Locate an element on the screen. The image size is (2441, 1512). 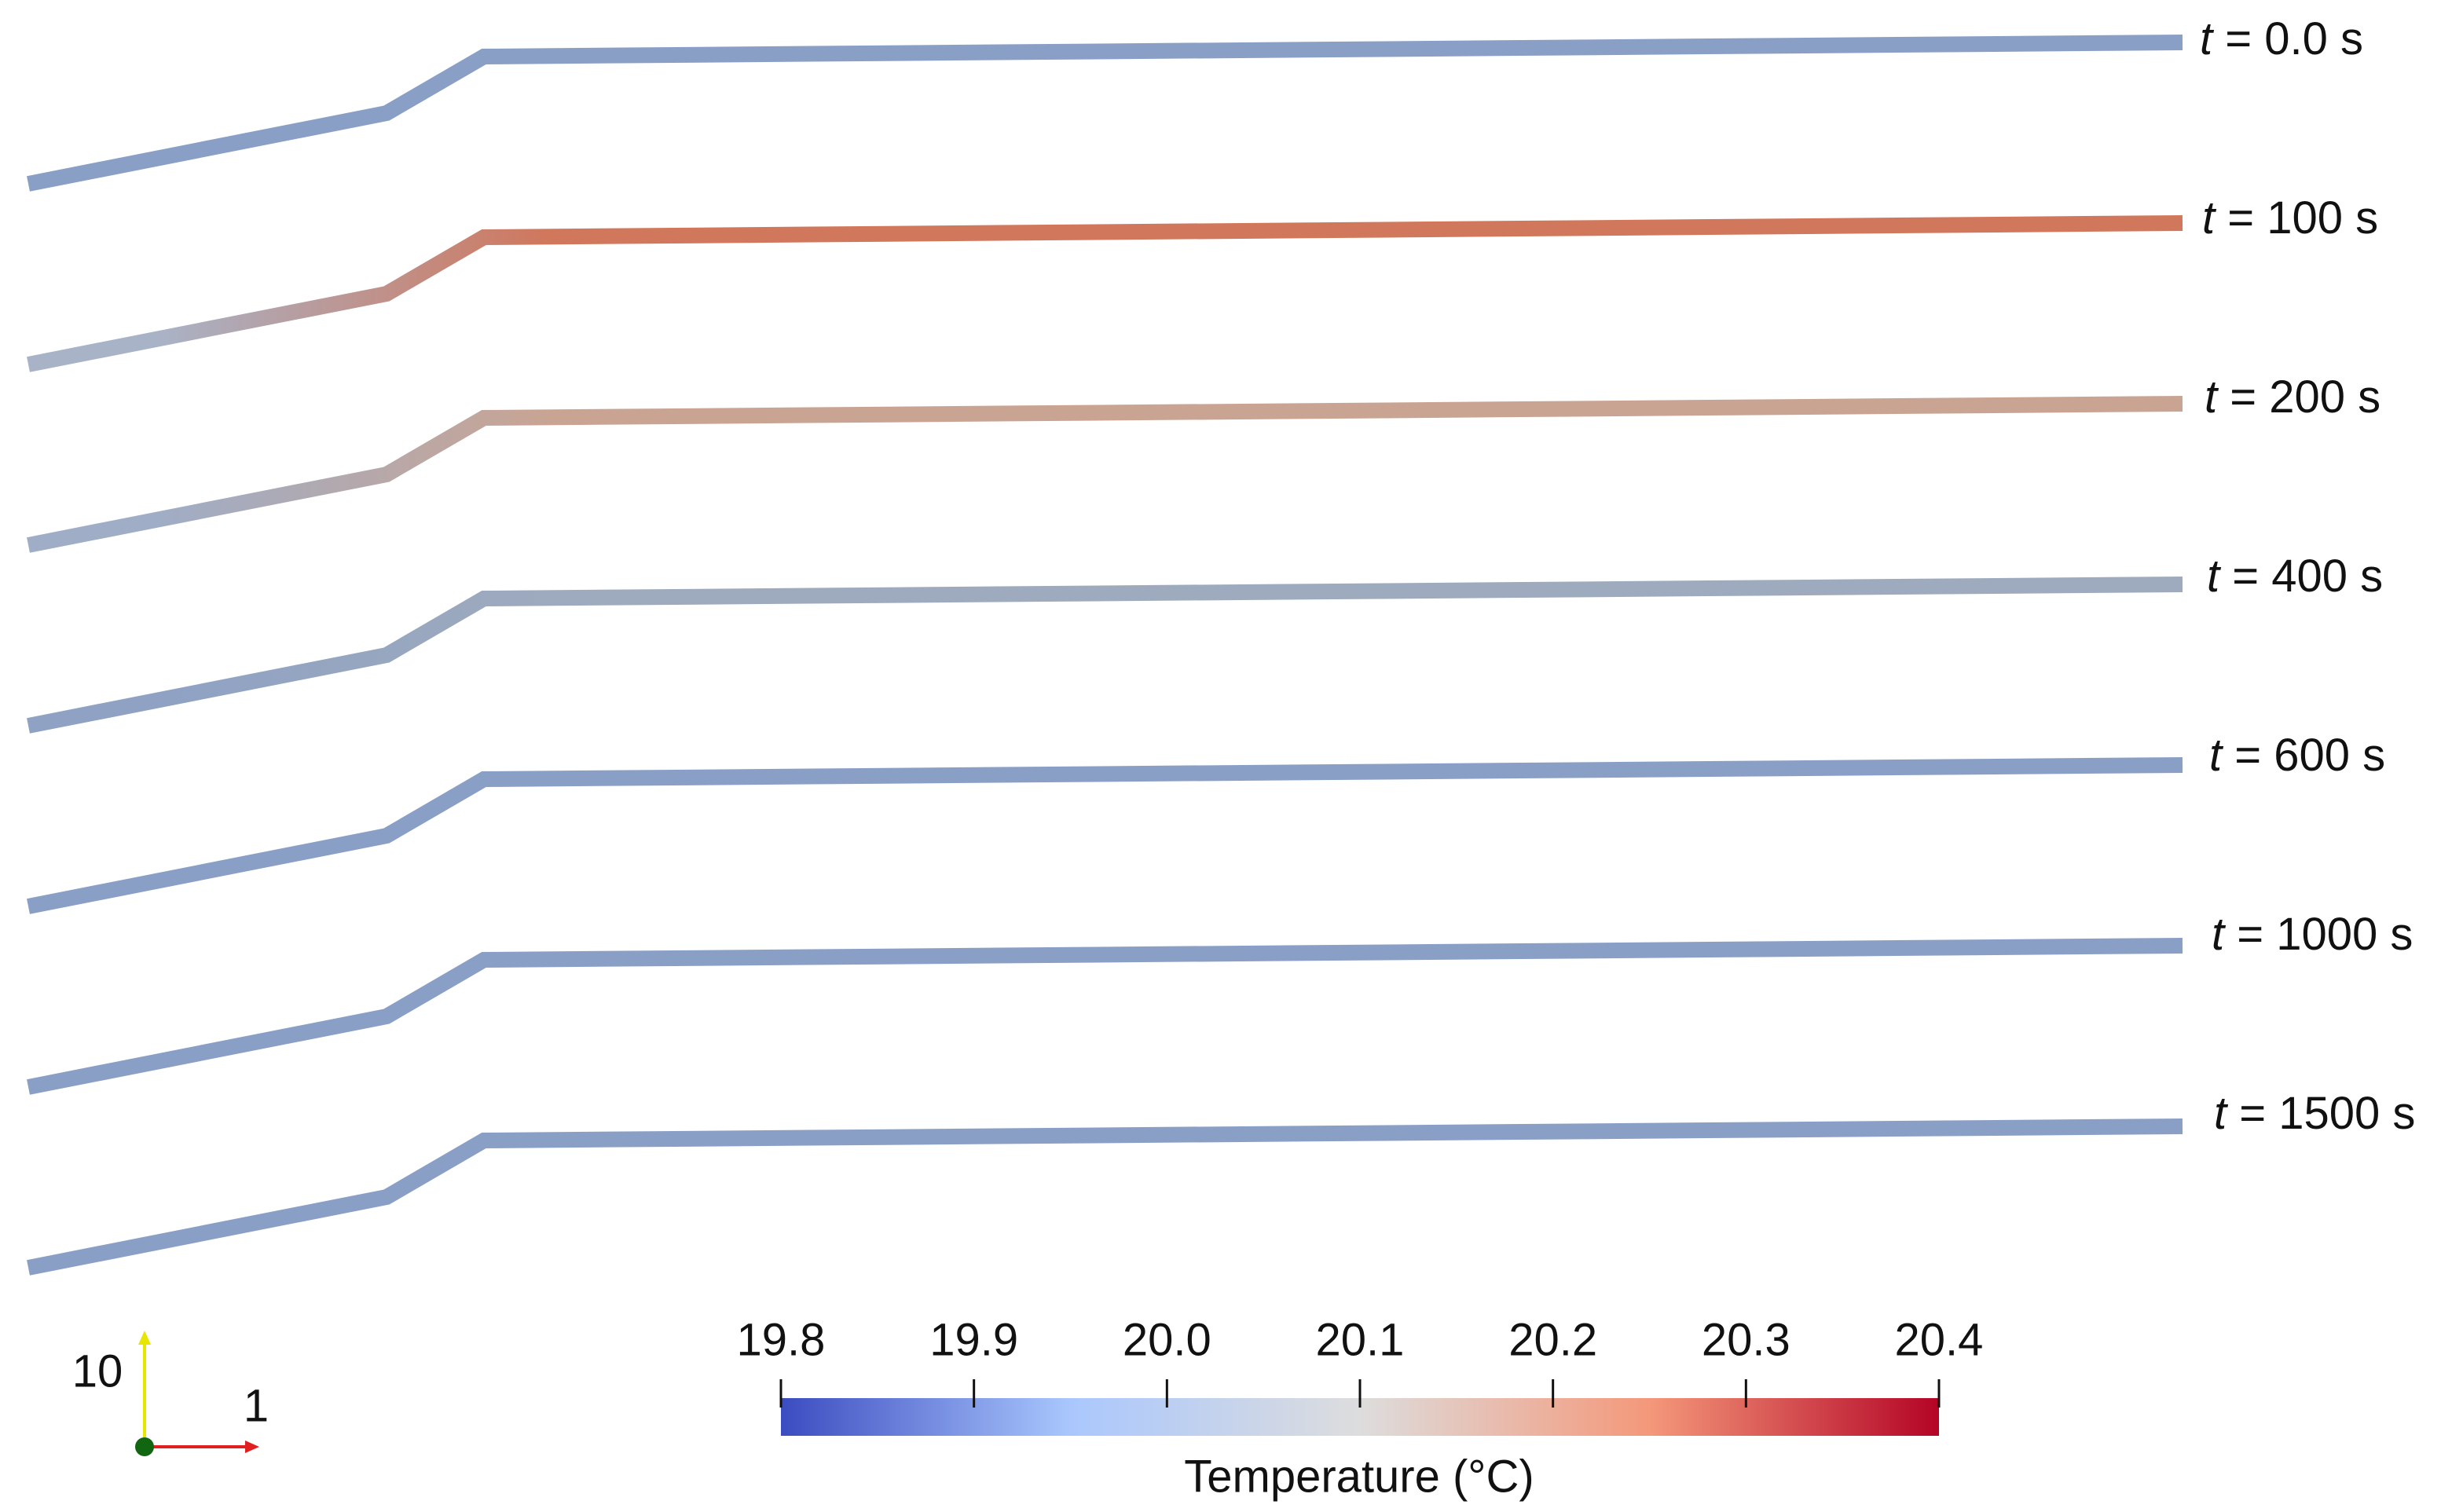
triad-origin is located at coordinates (144, 1446).